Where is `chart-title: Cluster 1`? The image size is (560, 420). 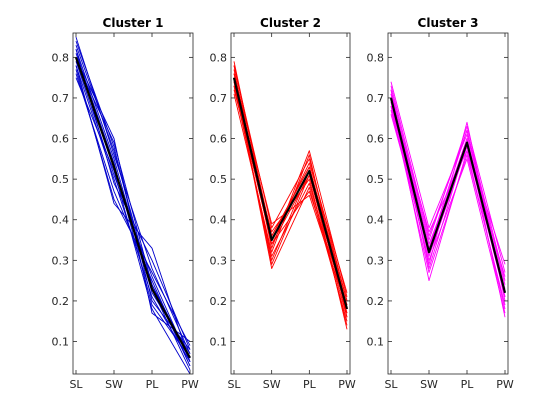
chart-title: Cluster 1 is located at coordinates (133, 23).